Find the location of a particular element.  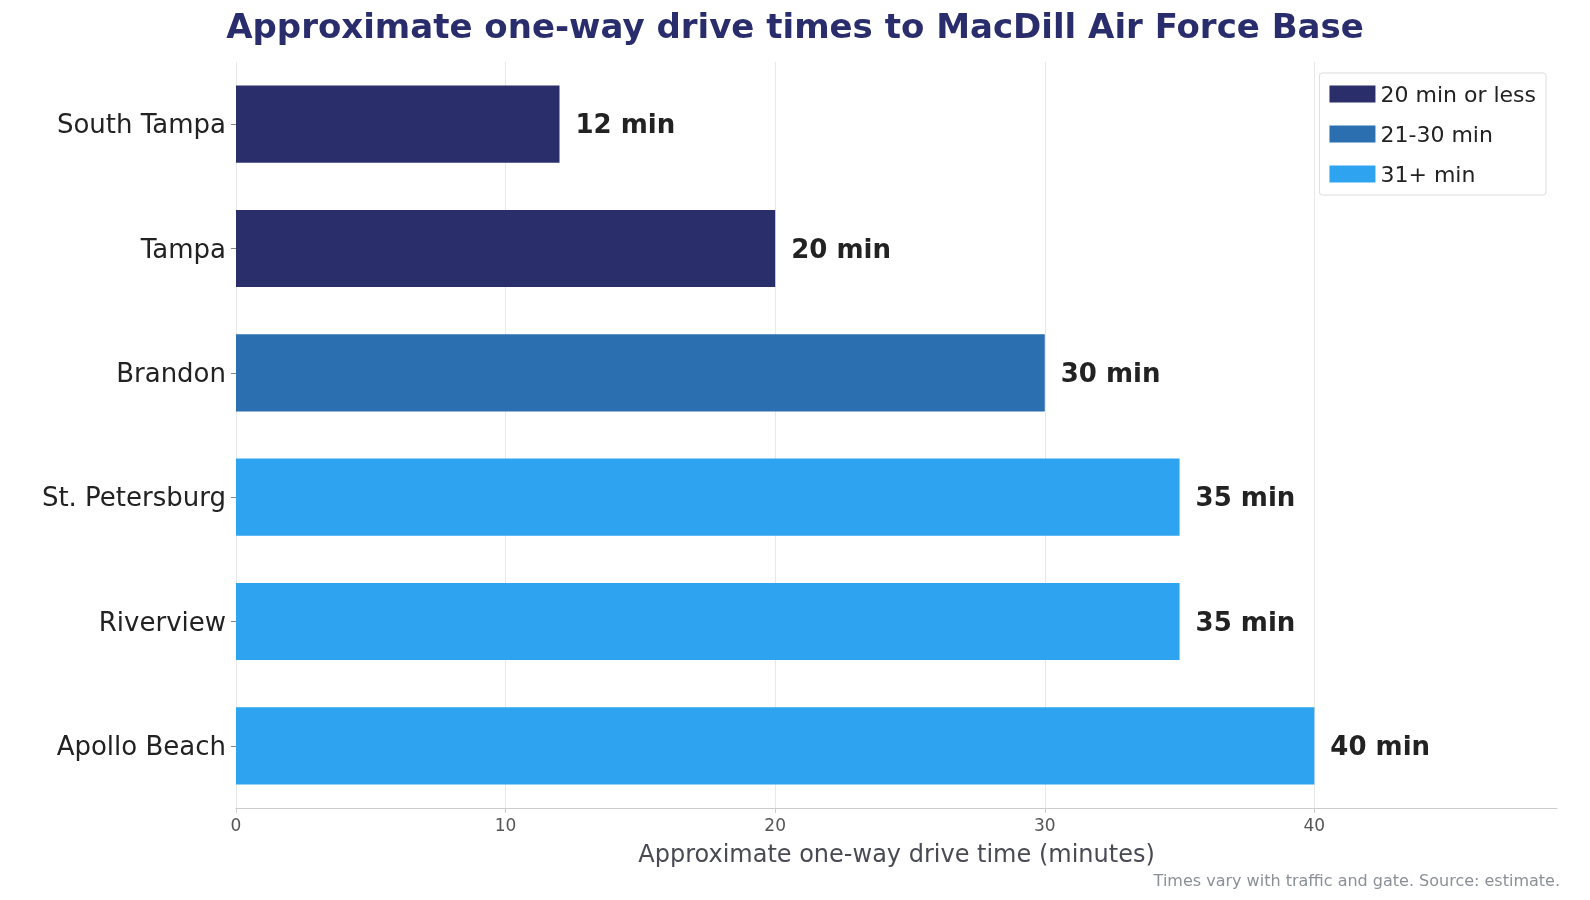

data-label: 30 min is located at coordinates (1110, 372).